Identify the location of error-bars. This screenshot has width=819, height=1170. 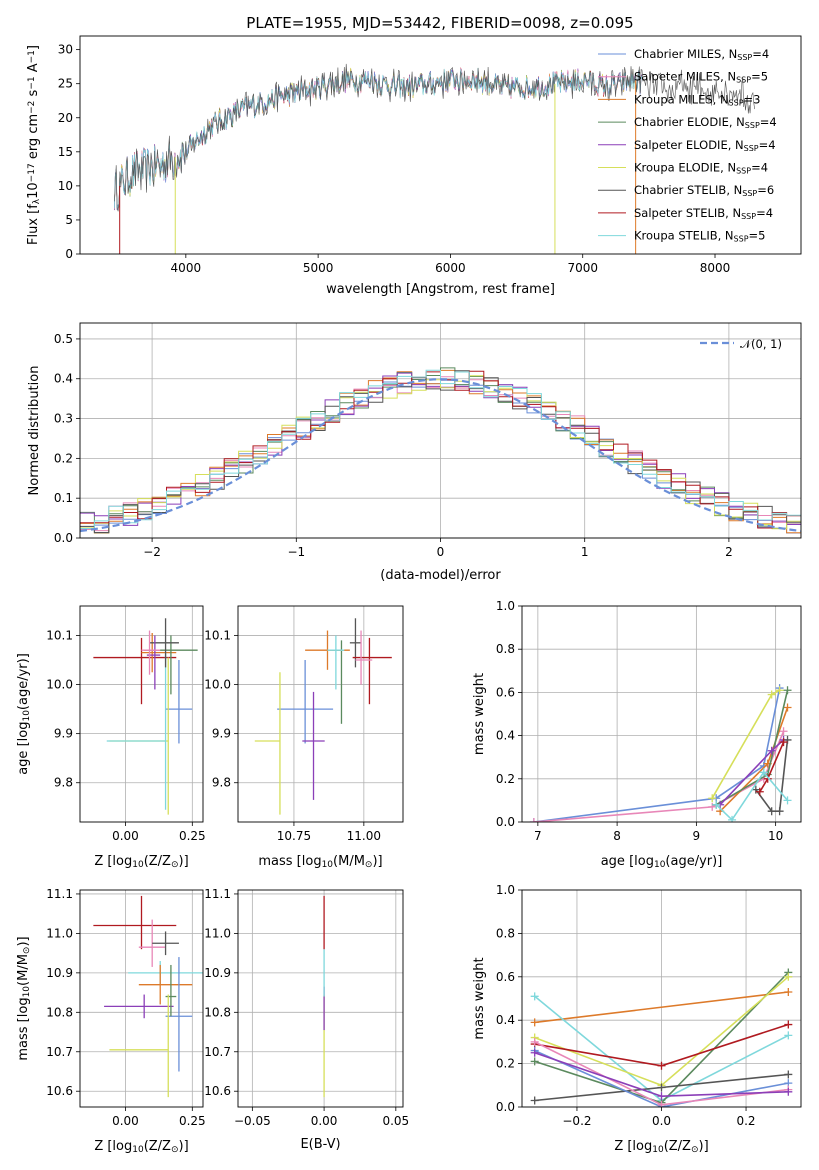
(323, 716).